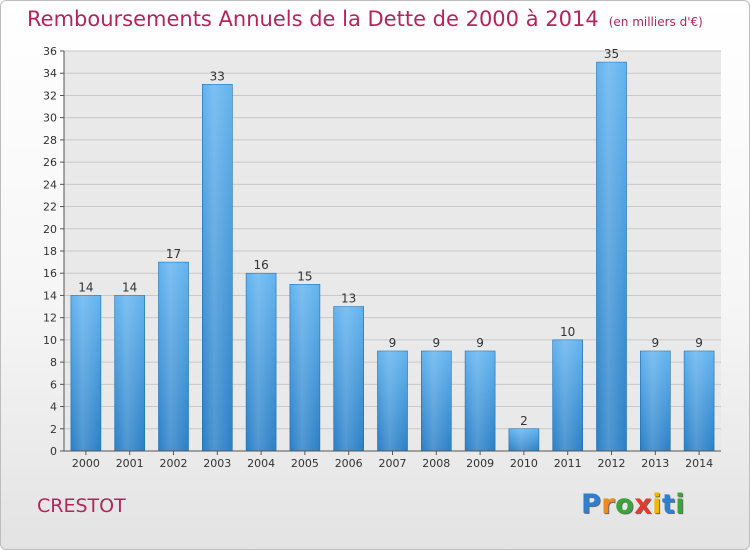  I want to click on y-tick-label: 22, so click(50, 207).